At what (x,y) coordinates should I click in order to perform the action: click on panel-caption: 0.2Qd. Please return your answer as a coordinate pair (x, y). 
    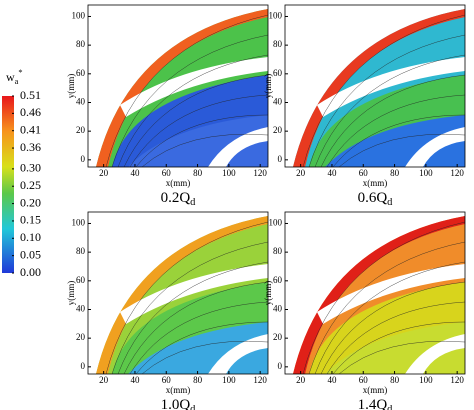
    Looking at the image, I should click on (179, 199).